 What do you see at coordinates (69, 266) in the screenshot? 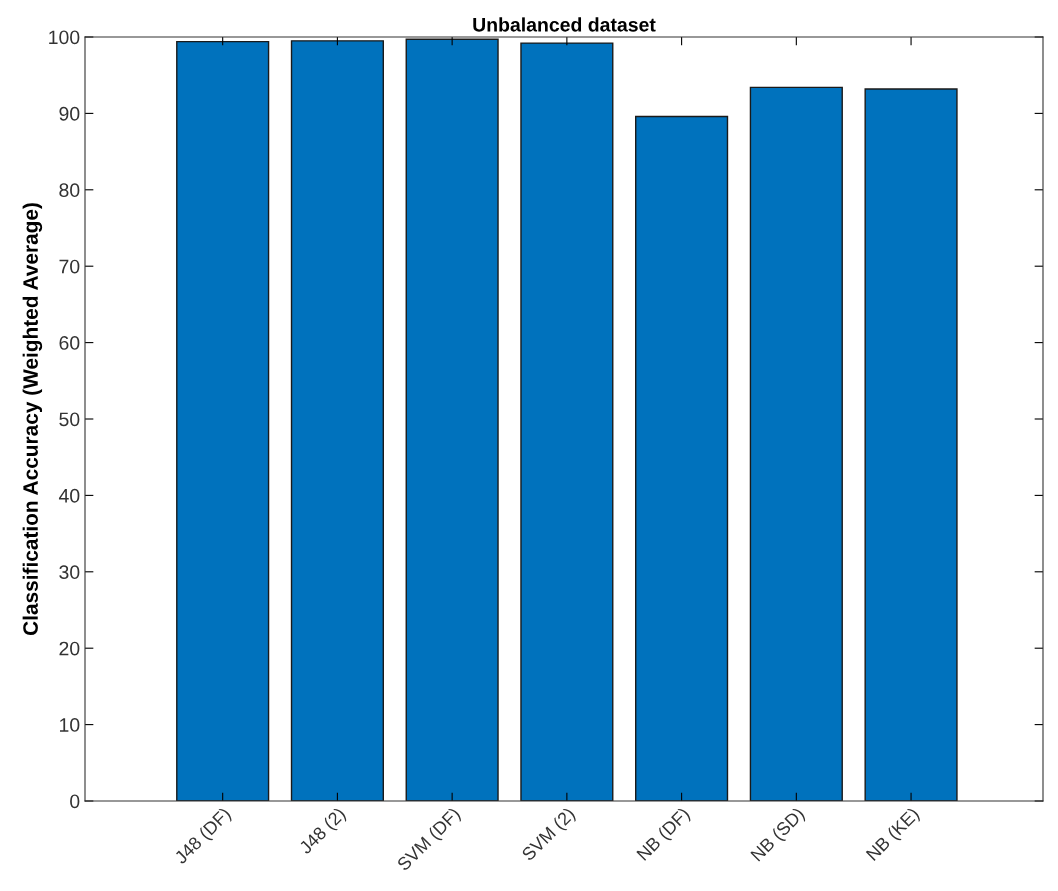
I see `y-tick-label: 70` at bounding box center [69, 266].